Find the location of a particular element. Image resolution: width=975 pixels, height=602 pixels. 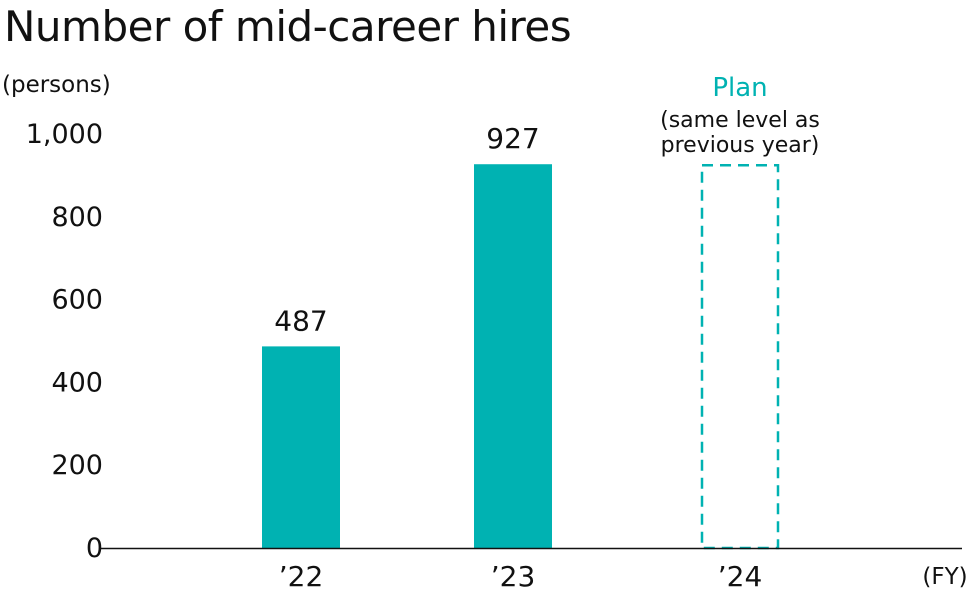

y-tick-label: 1,000 is located at coordinates (64, 134).